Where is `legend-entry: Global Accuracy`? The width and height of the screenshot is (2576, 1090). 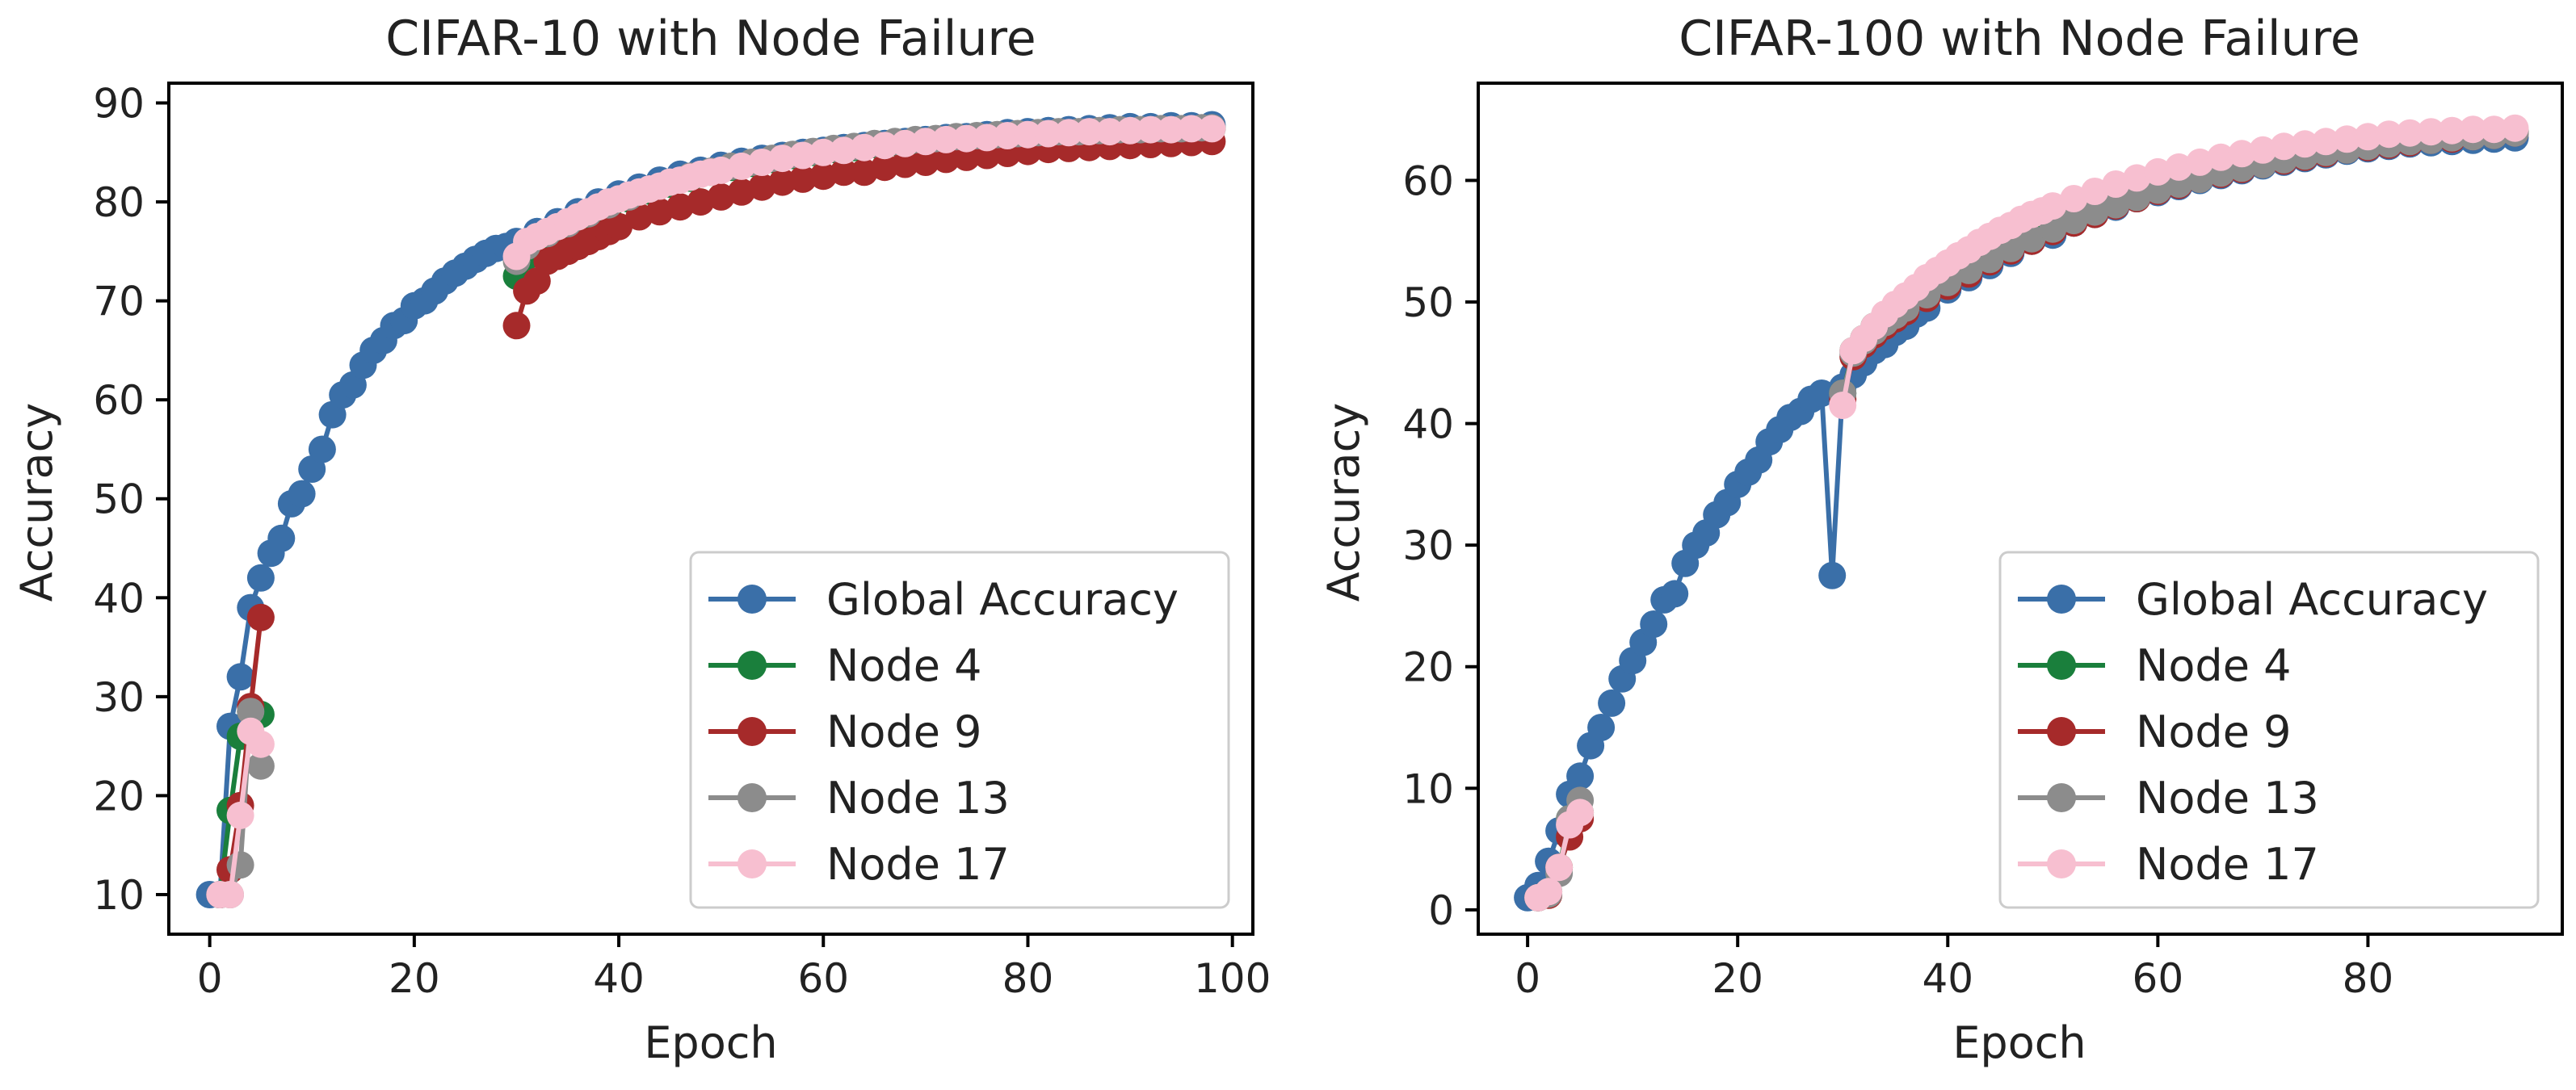
legend-entry: Global Accuracy is located at coordinates (2253, 599).